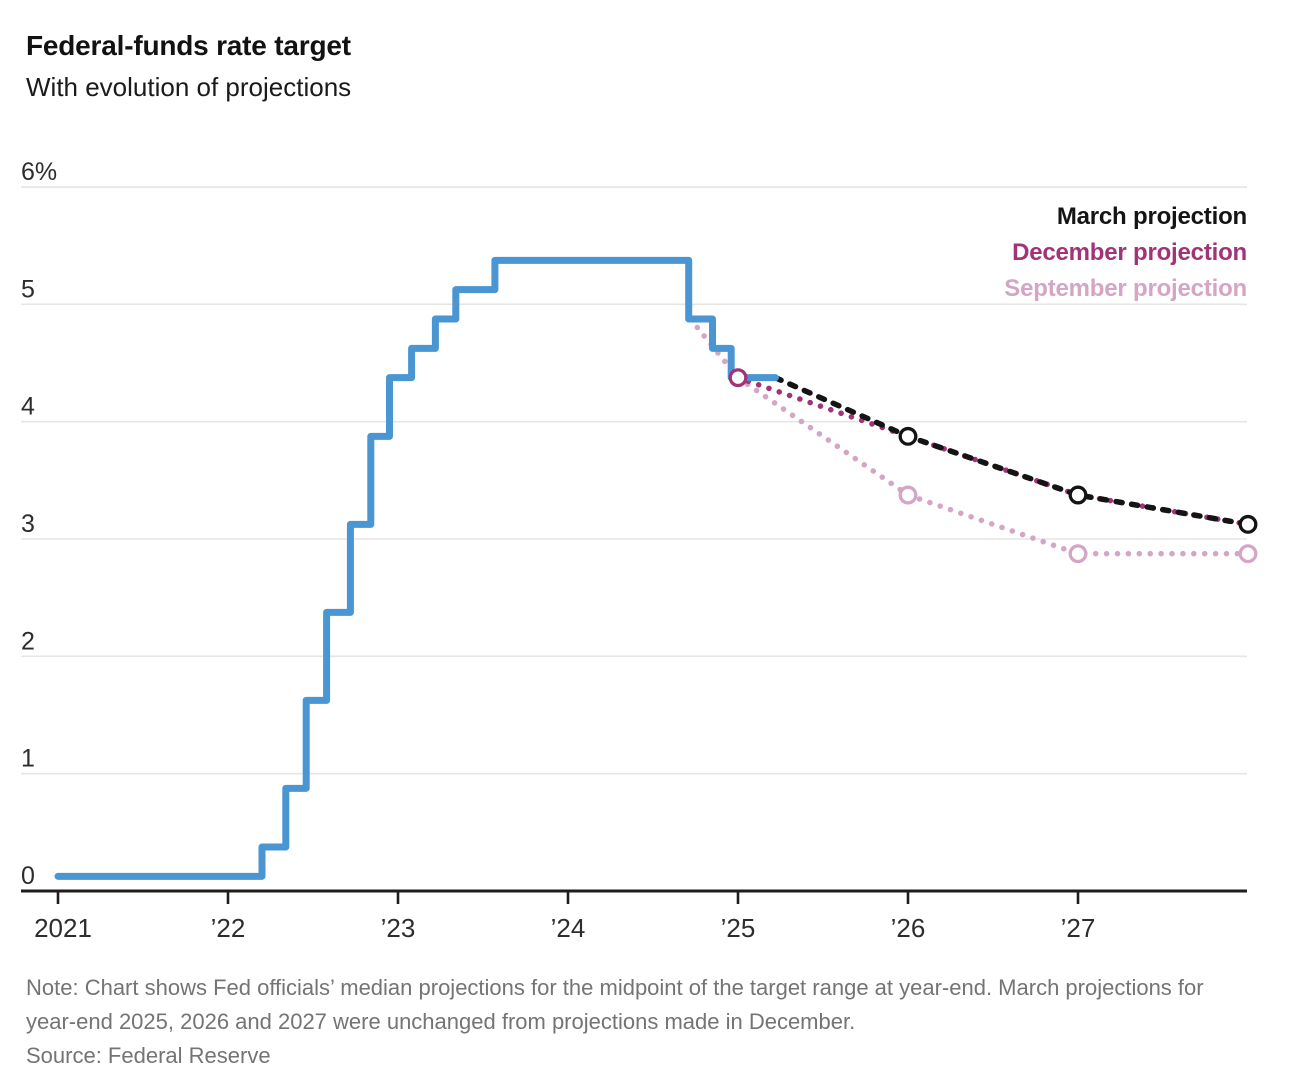 Image resolution: width=1290 pixels, height=1088 pixels. What do you see at coordinates (28, 759) in the screenshot?
I see `y-tick-label: 1` at bounding box center [28, 759].